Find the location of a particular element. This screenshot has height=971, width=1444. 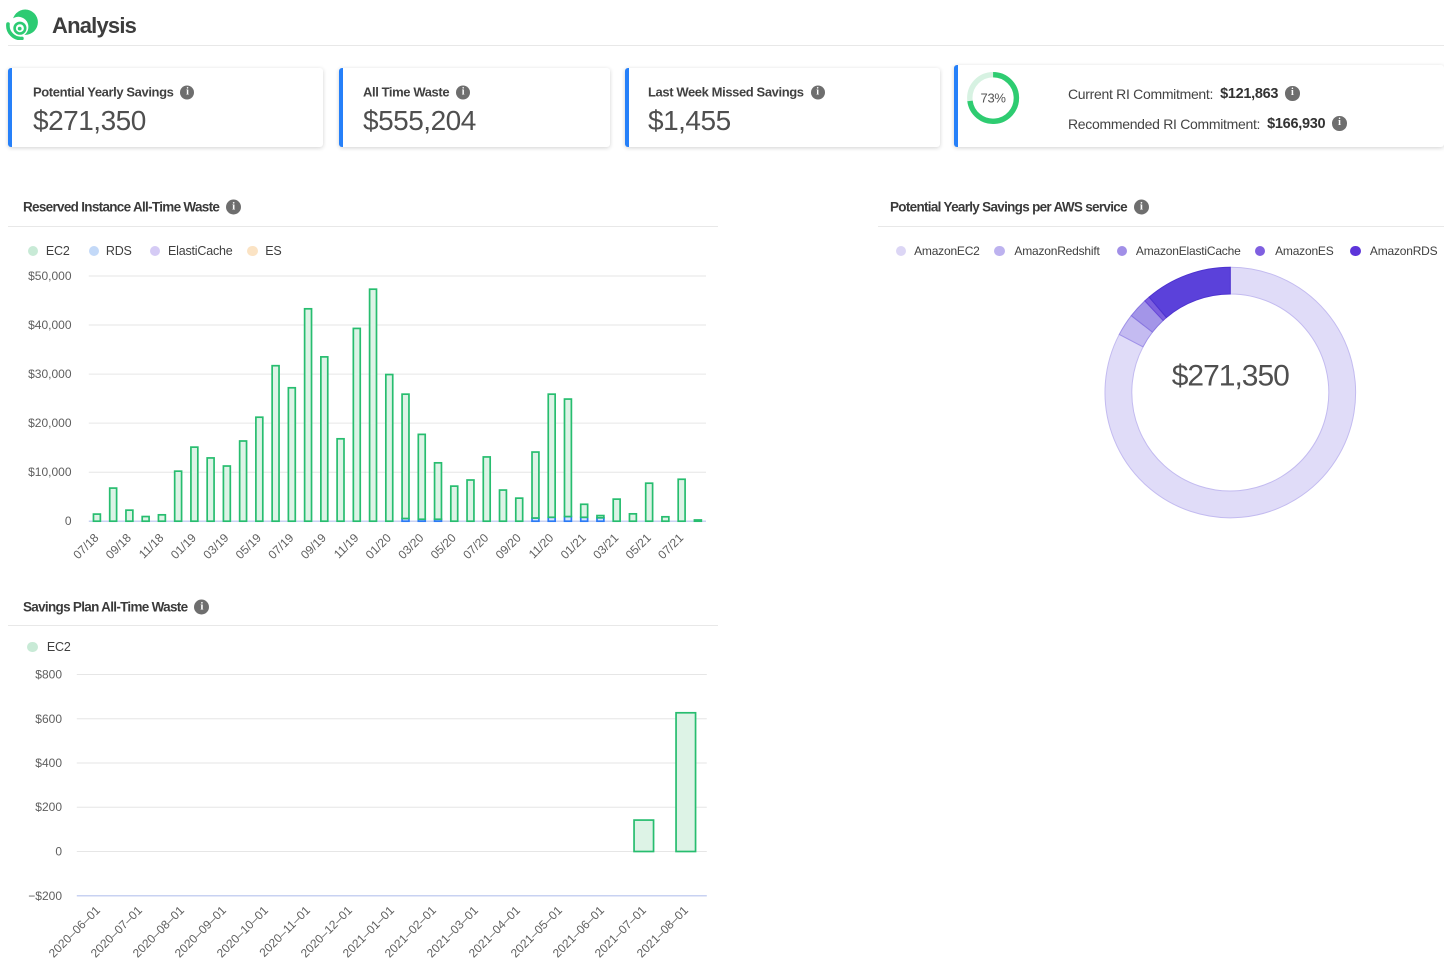

svg-text: 09/20 is located at coordinates (508, 545).